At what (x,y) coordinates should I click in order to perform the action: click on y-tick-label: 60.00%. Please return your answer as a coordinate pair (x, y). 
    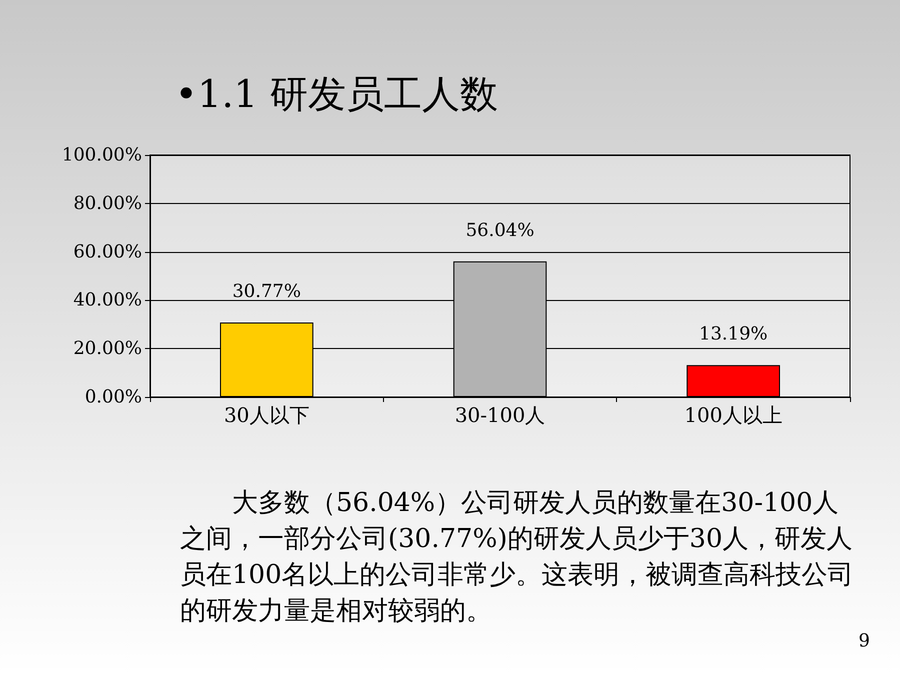
    Looking at the image, I should click on (107, 251).